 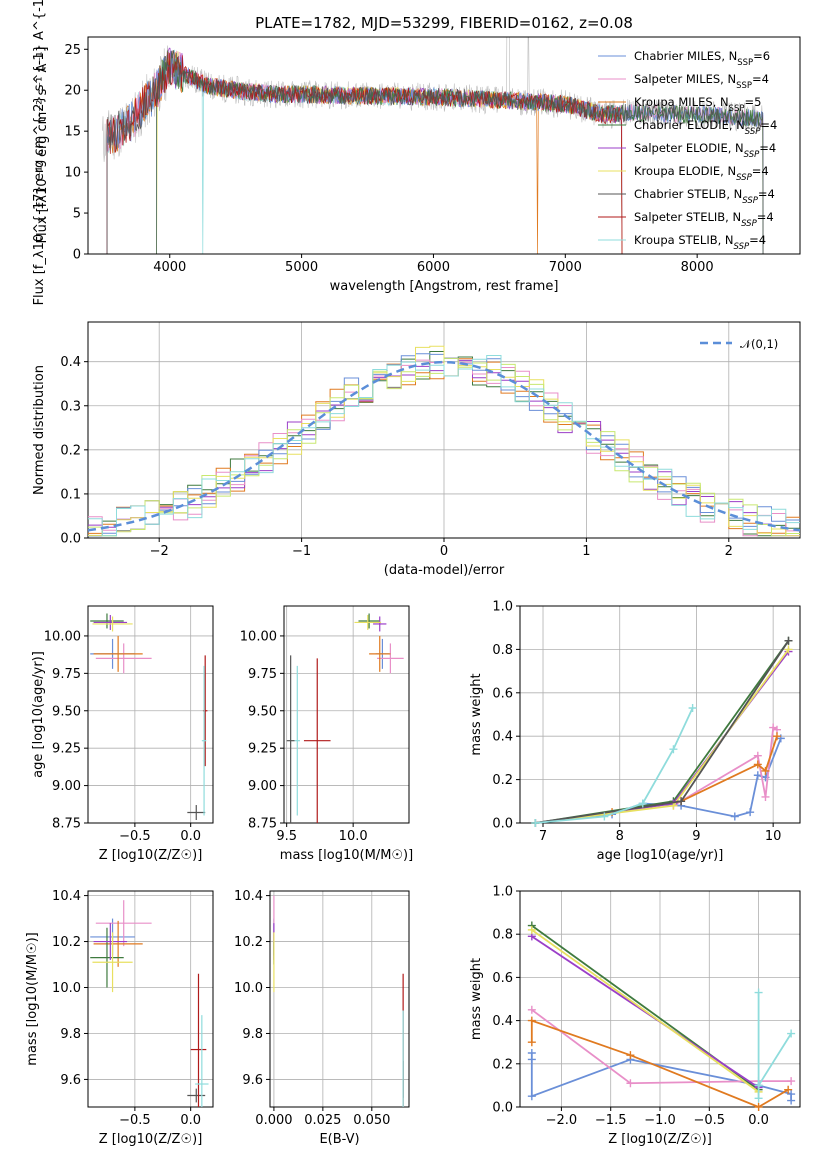 I want to click on x-axis-label: E(B-V), so click(x=339, y=1139).